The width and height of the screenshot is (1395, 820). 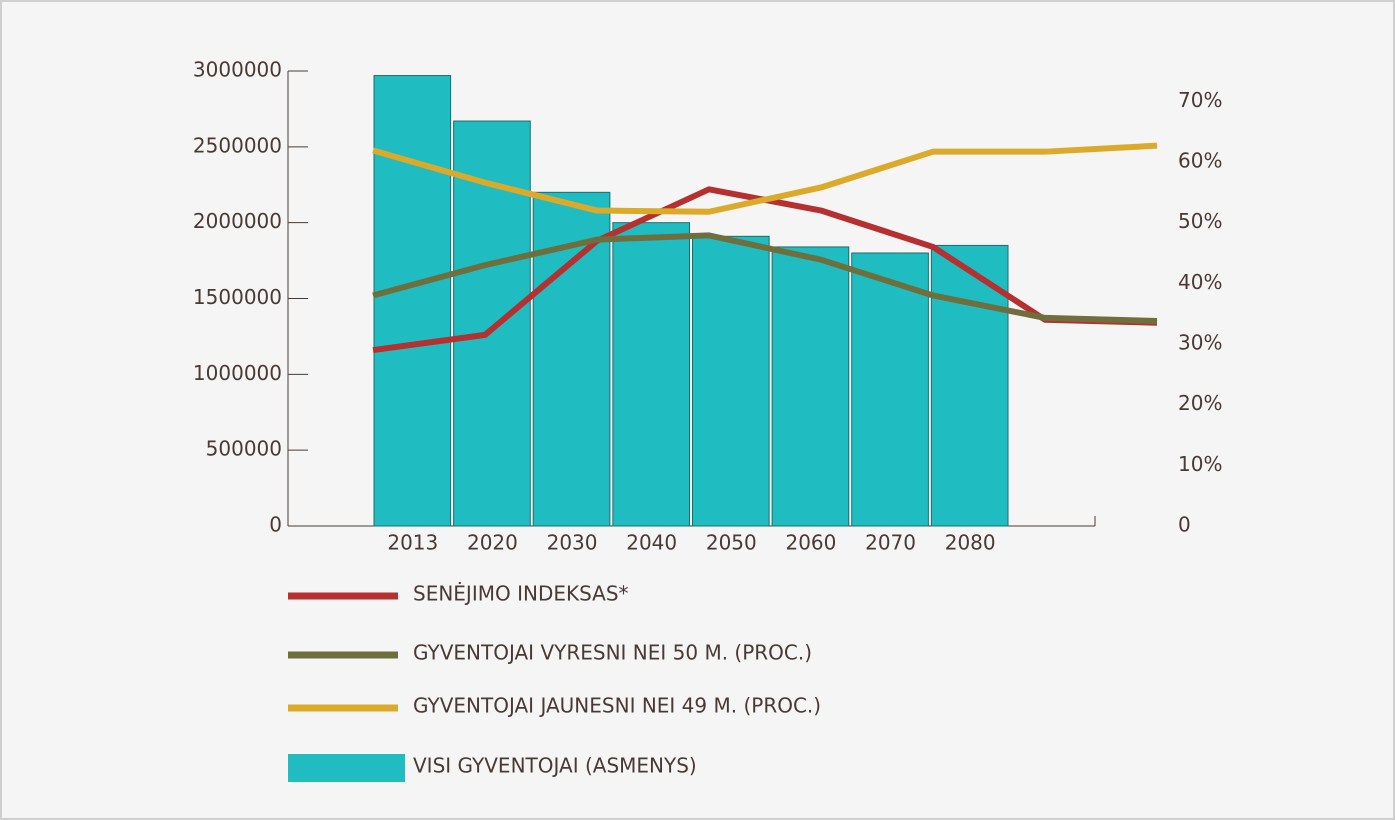 What do you see at coordinates (555, 766) in the screenshot?
I see `legend-label: VISI GYVENTOJAI (ASMENYS)` at bounding box center [555, 766].